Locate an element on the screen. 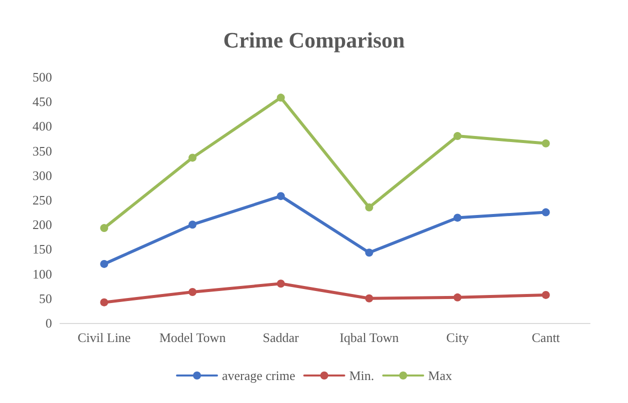 This screenshot has width=628, height=403. y-tick-label: 150 is located at coordinates (42, 249).